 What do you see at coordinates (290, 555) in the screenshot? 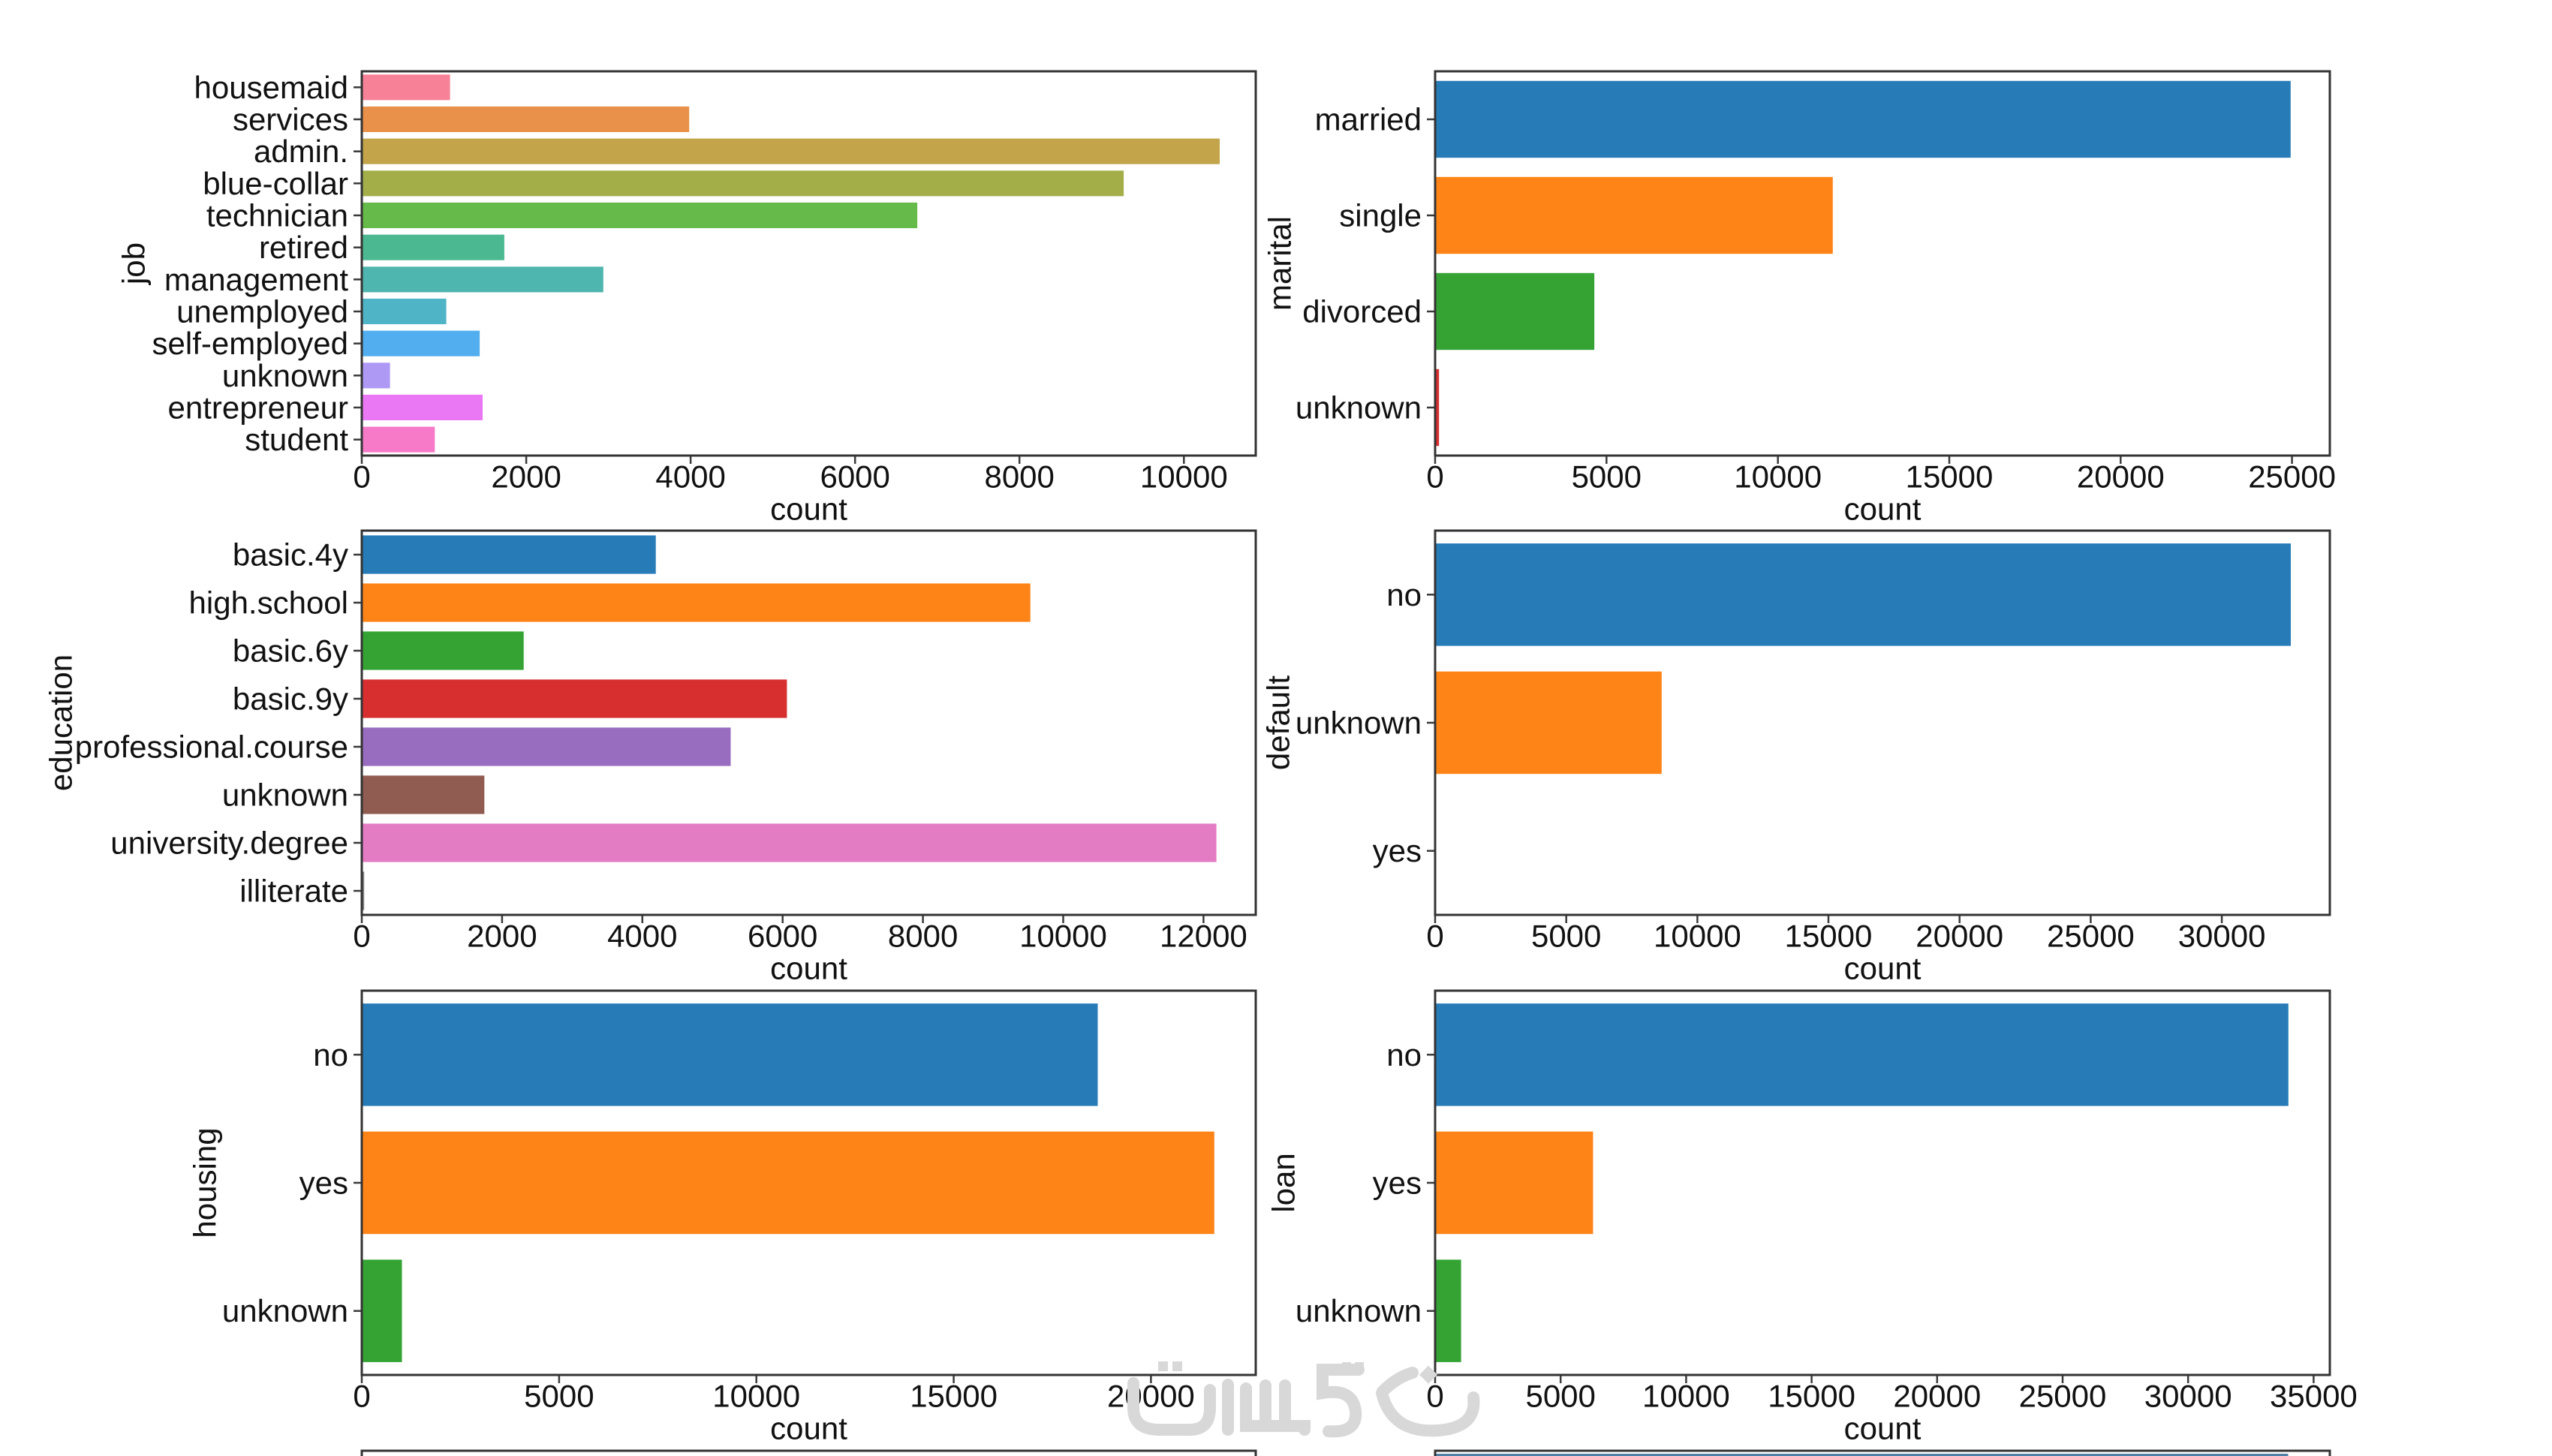
I see `svg-text: basic.4y` at bounding box center [290, 555].